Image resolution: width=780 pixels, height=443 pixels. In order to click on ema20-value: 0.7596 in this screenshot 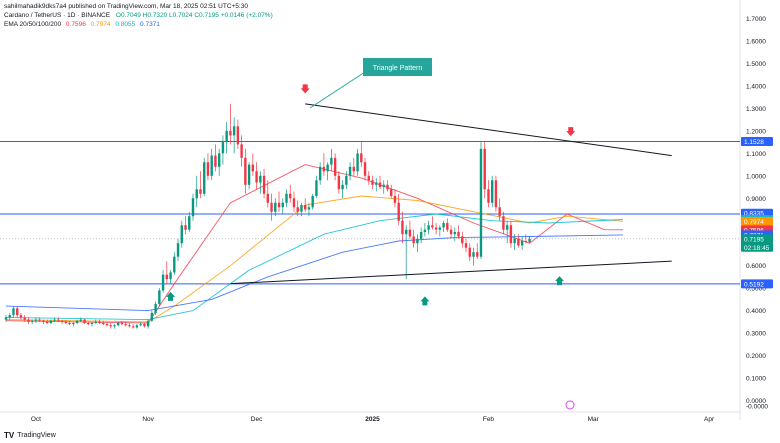, I will do `click(75, 24)`.